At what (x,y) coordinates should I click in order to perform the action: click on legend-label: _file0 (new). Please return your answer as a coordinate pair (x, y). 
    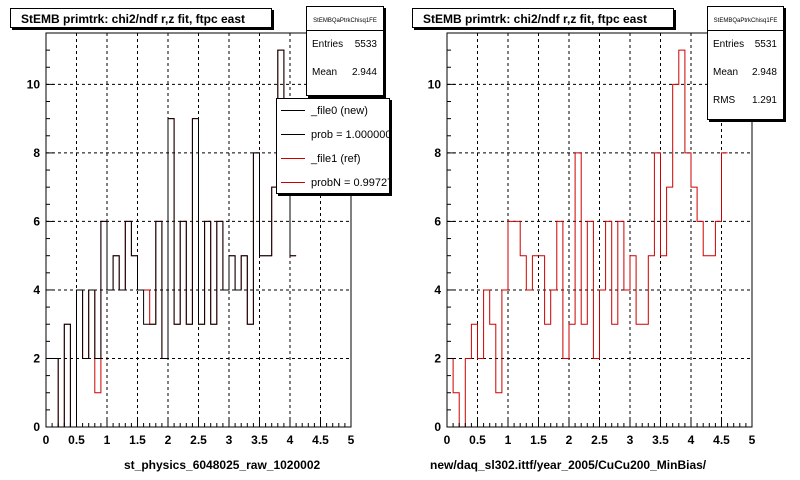
    Looking at the image, I should click on (339, 111).